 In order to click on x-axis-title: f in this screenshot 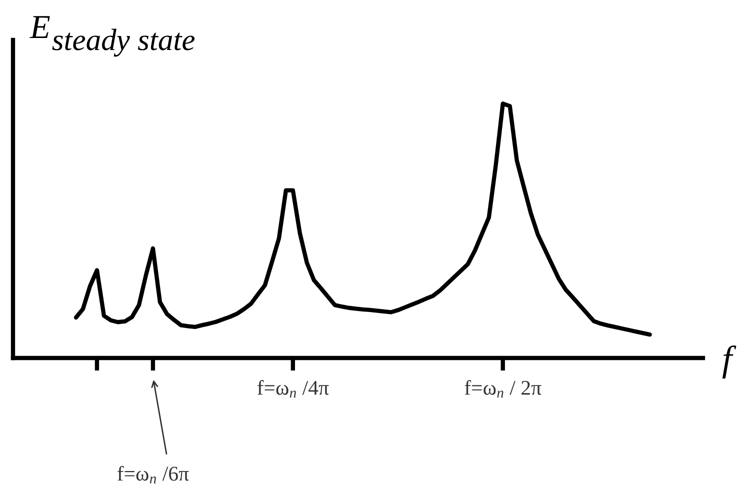, I will do `click(729, 362)`.